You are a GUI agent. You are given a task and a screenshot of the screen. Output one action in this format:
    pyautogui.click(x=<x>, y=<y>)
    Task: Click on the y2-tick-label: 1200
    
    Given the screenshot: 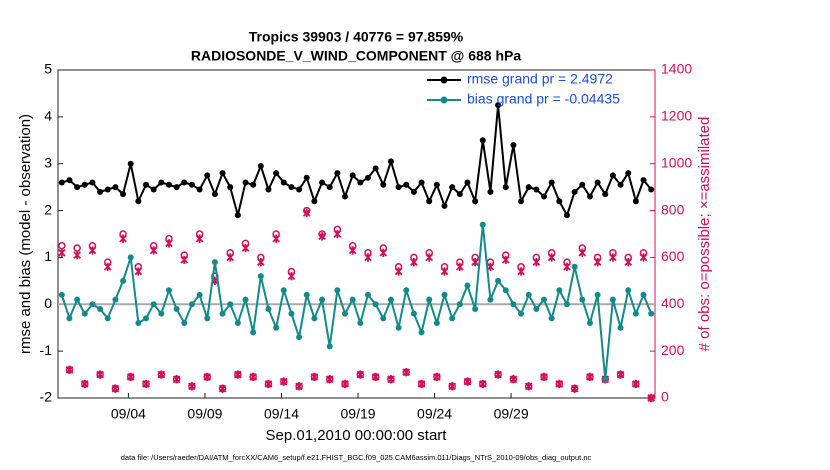 What is the action you would take?
    pyautogui.click(x=676, y=116)
    